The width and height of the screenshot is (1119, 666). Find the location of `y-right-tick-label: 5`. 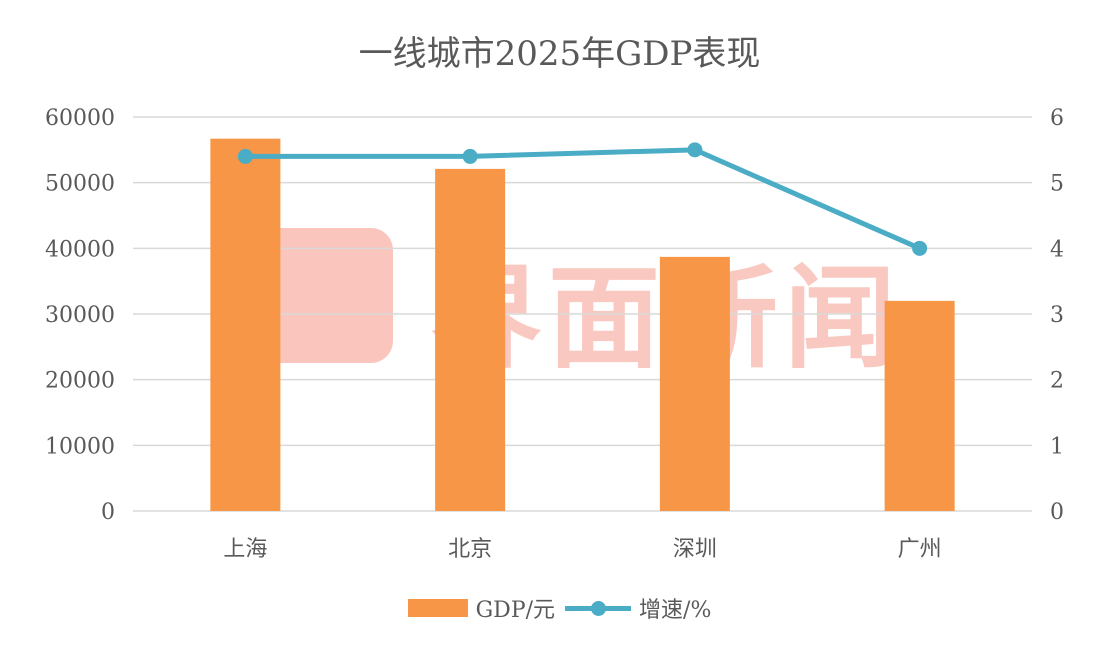

y-right-tick-label: 5 is located at coordinates (1057, 184).